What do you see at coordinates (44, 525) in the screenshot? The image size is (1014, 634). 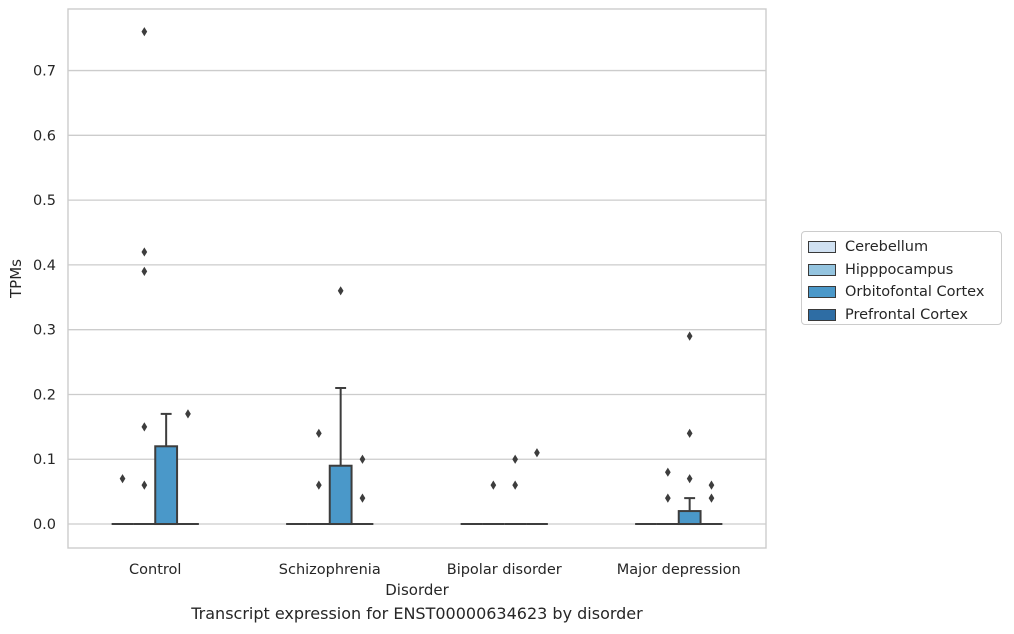 I see `y-tick-label: 0.0` at bounding box center [44, 525].